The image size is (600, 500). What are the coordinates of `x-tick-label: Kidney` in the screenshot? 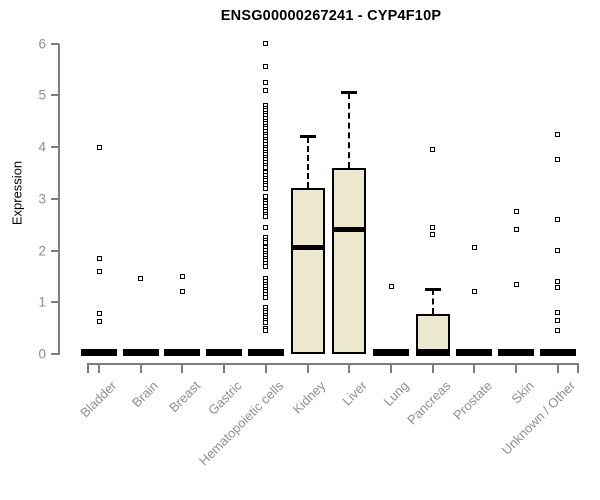 It's located at (309, 397).